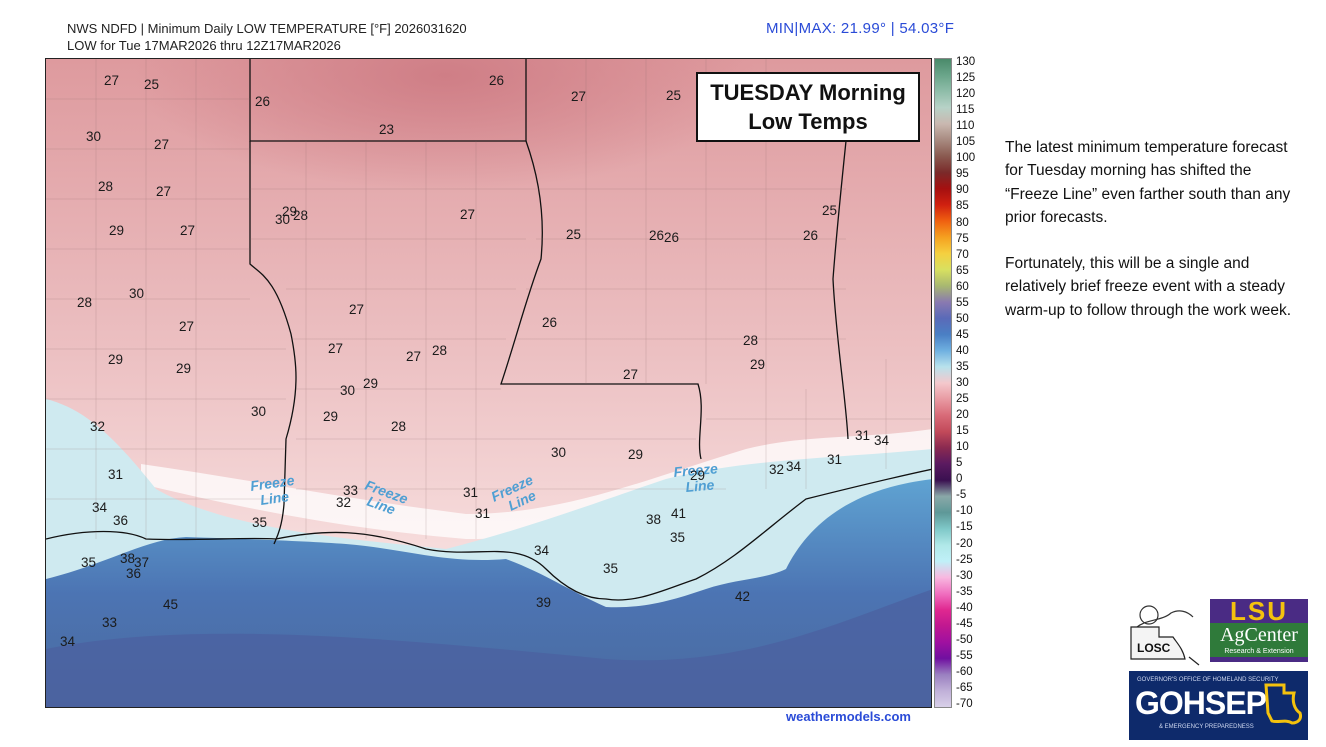 This screenshot has height=747, width=1326. I want to click on scale-tick-label: -60, so click(964, 671).